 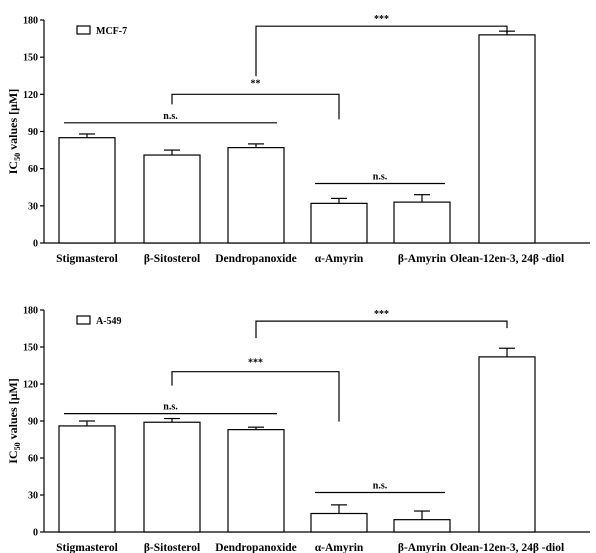 I want to click on significance-label: **, so click(x=256, y=83).